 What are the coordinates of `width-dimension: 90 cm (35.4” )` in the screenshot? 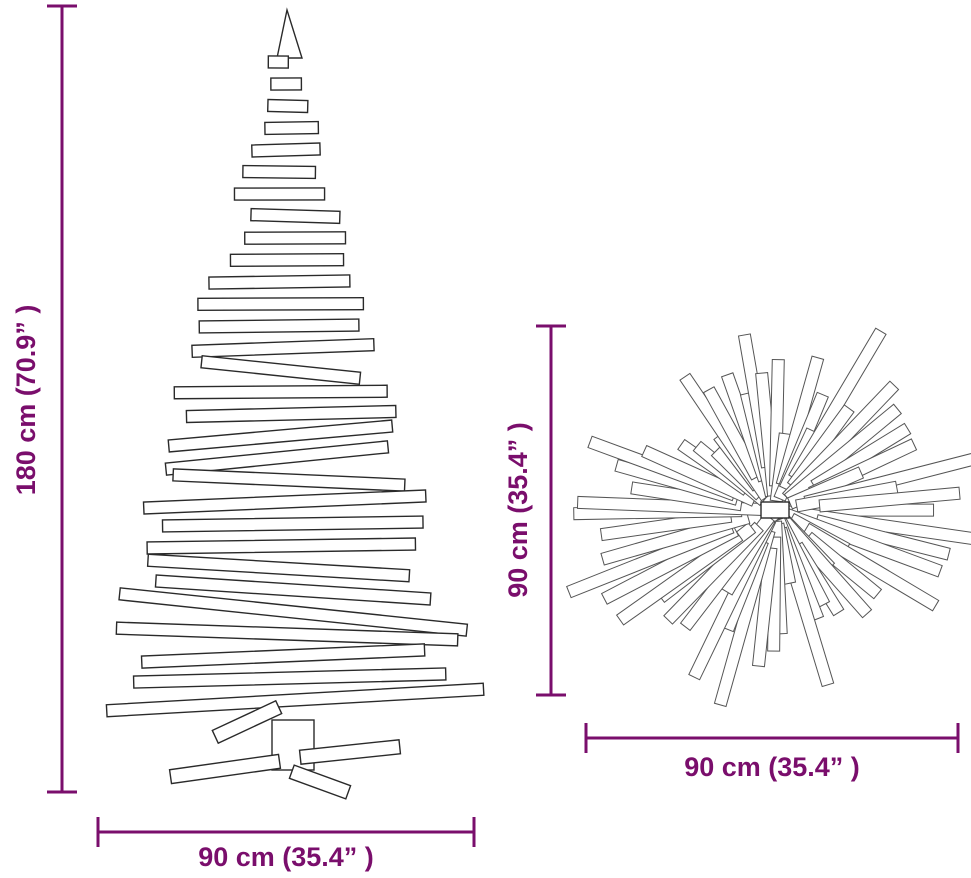 It's located at (286, 844).